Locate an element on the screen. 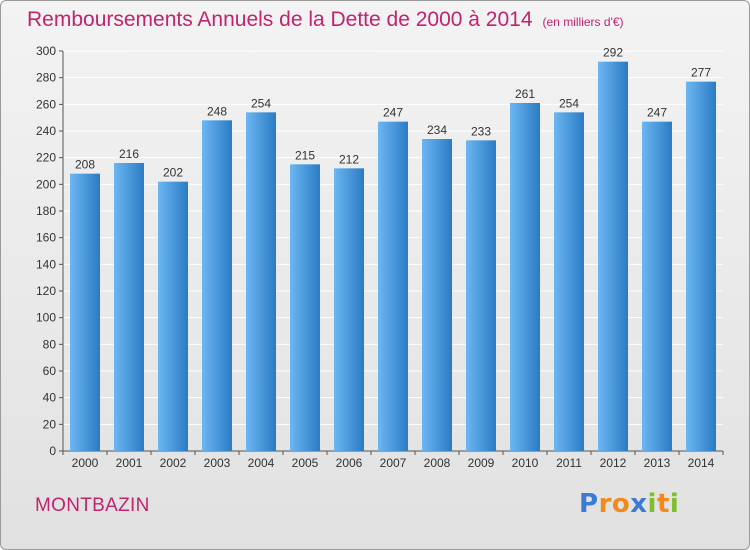  bar-value-label: 216 is located at coordinates (129, 154).